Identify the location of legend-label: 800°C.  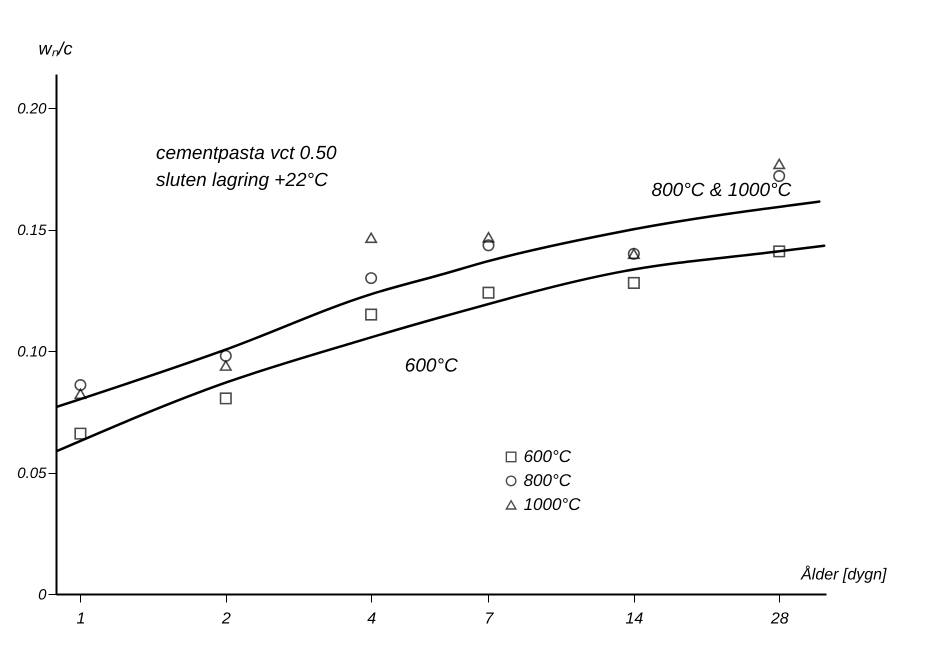
(548, 480).